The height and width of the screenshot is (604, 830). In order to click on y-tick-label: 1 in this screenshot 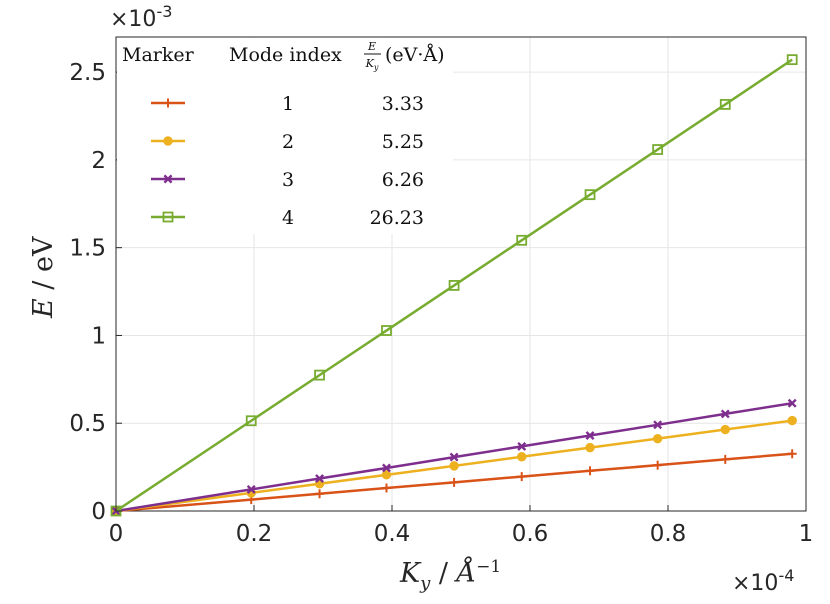, I will do `click(98, 336)`.